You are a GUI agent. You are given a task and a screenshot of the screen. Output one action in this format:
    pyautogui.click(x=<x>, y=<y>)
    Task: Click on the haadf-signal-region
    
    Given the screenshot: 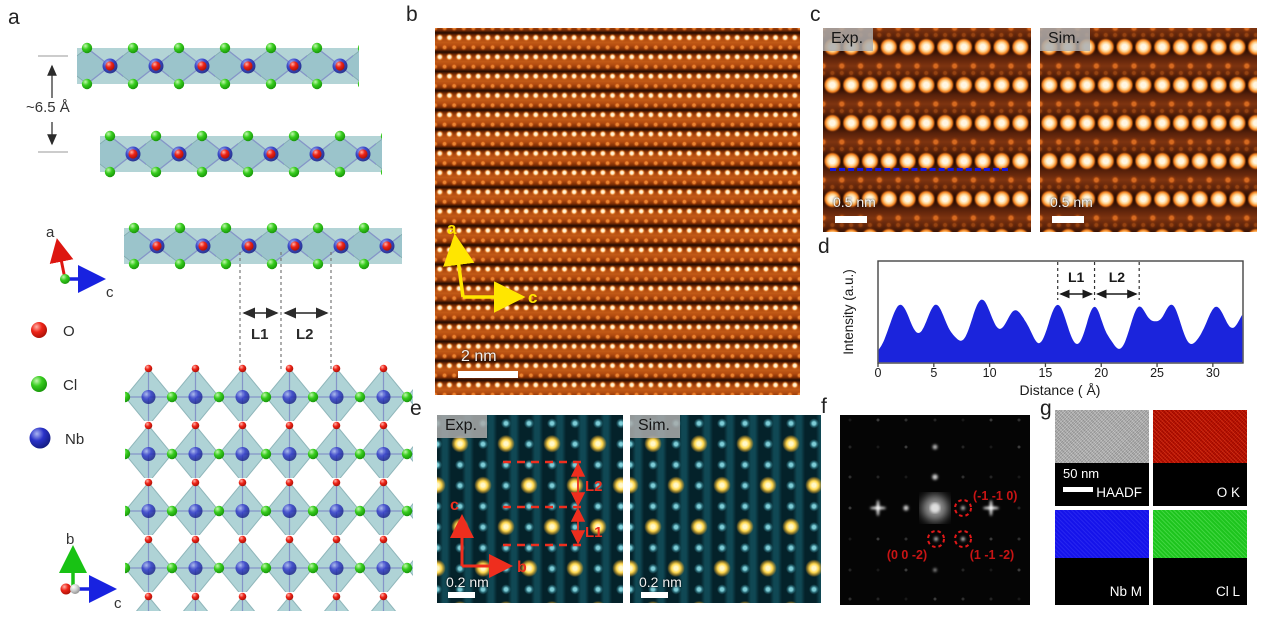 What is the action you would take?
    pyautogui.click(x=1102, y=436)
    